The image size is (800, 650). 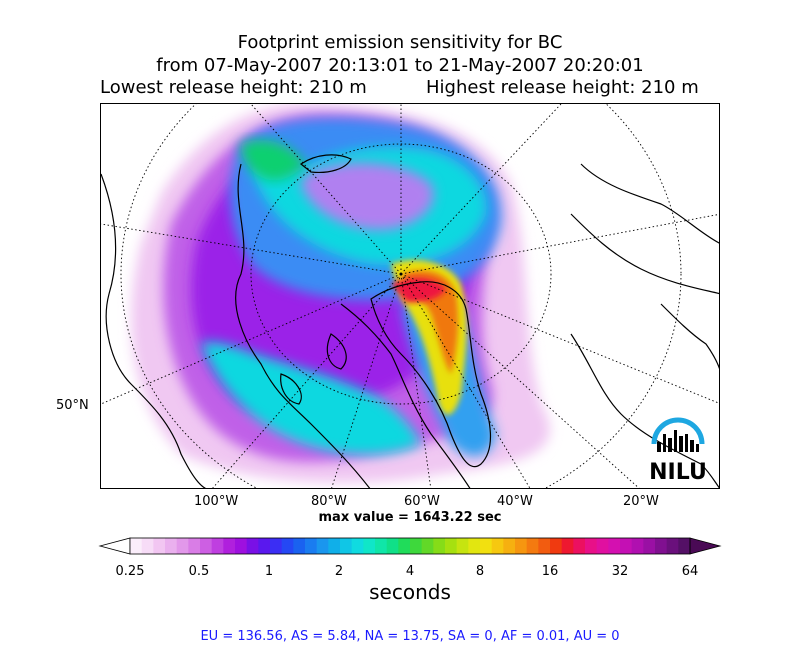 What do you see at coordinates (705, 546) in the screenshot?
I see `colorbar-over-arrow` at bounding box center [705, 546].